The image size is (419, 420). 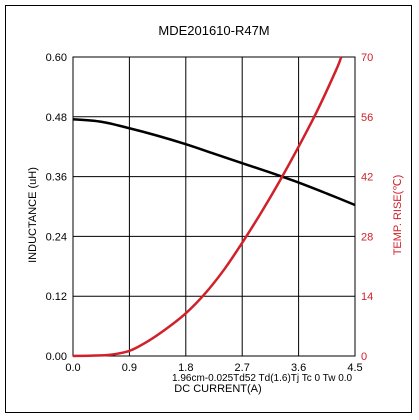 What do you see at coordinates (56, 178) in the screenshot?
I see `y-tick-label: 0.36` at bounding box center [56, 178].